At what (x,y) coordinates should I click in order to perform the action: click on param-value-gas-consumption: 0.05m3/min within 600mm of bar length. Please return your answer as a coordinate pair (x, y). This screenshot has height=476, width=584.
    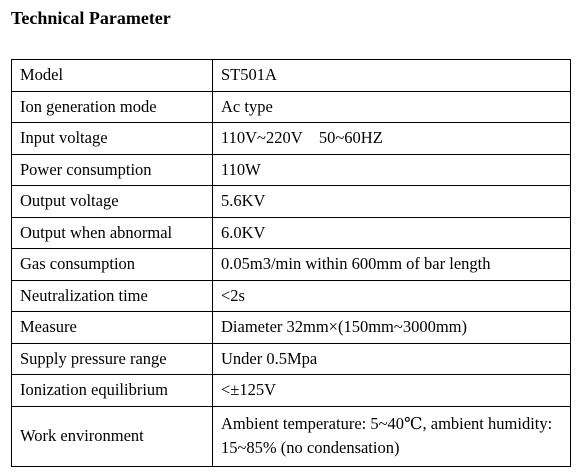
    Looking at the image, I should click on (391, 264).